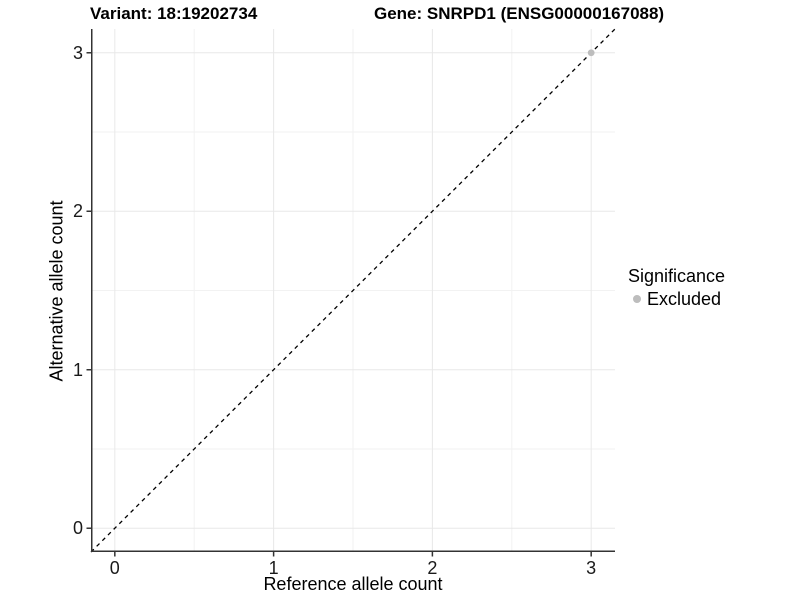 The image size is (800, 600). I want to click on legend-items: Excluded, so click(676, 299).